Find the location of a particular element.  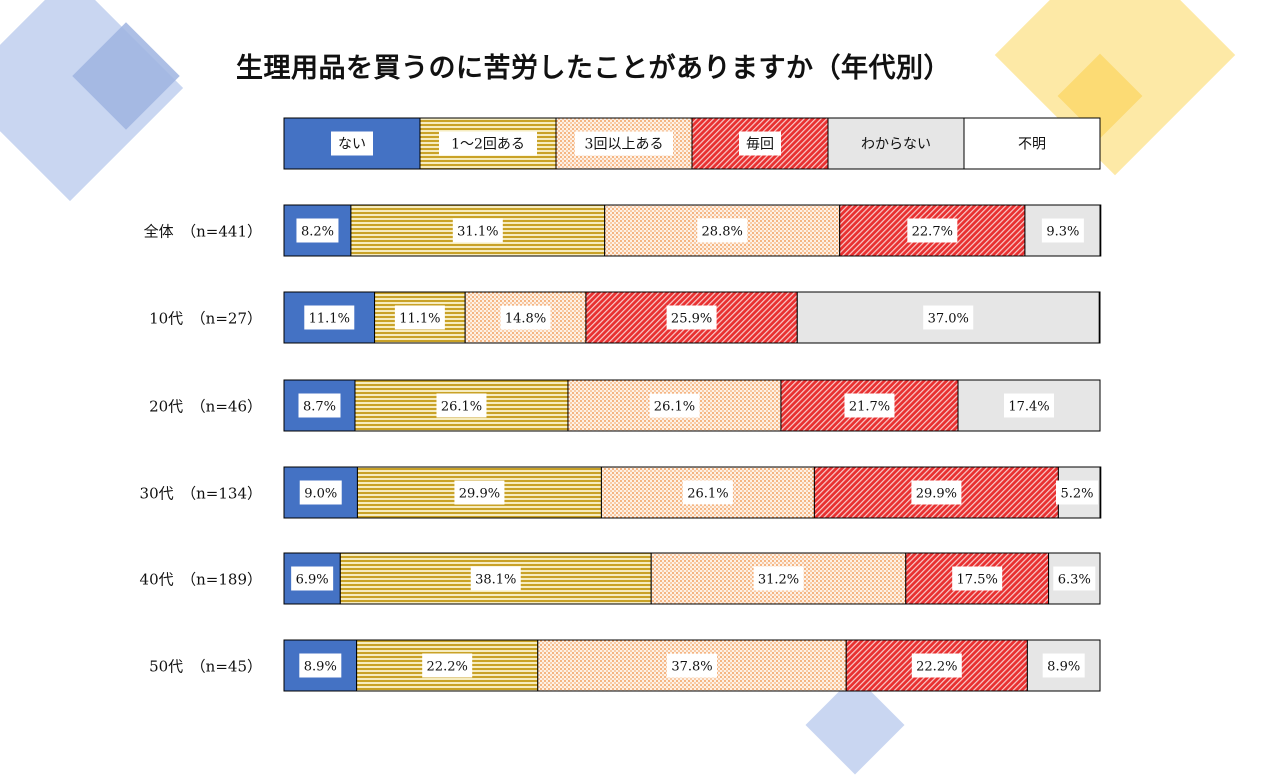

data-label-series-5-row-1: 9.3% is located at coordinates (1062, 232).